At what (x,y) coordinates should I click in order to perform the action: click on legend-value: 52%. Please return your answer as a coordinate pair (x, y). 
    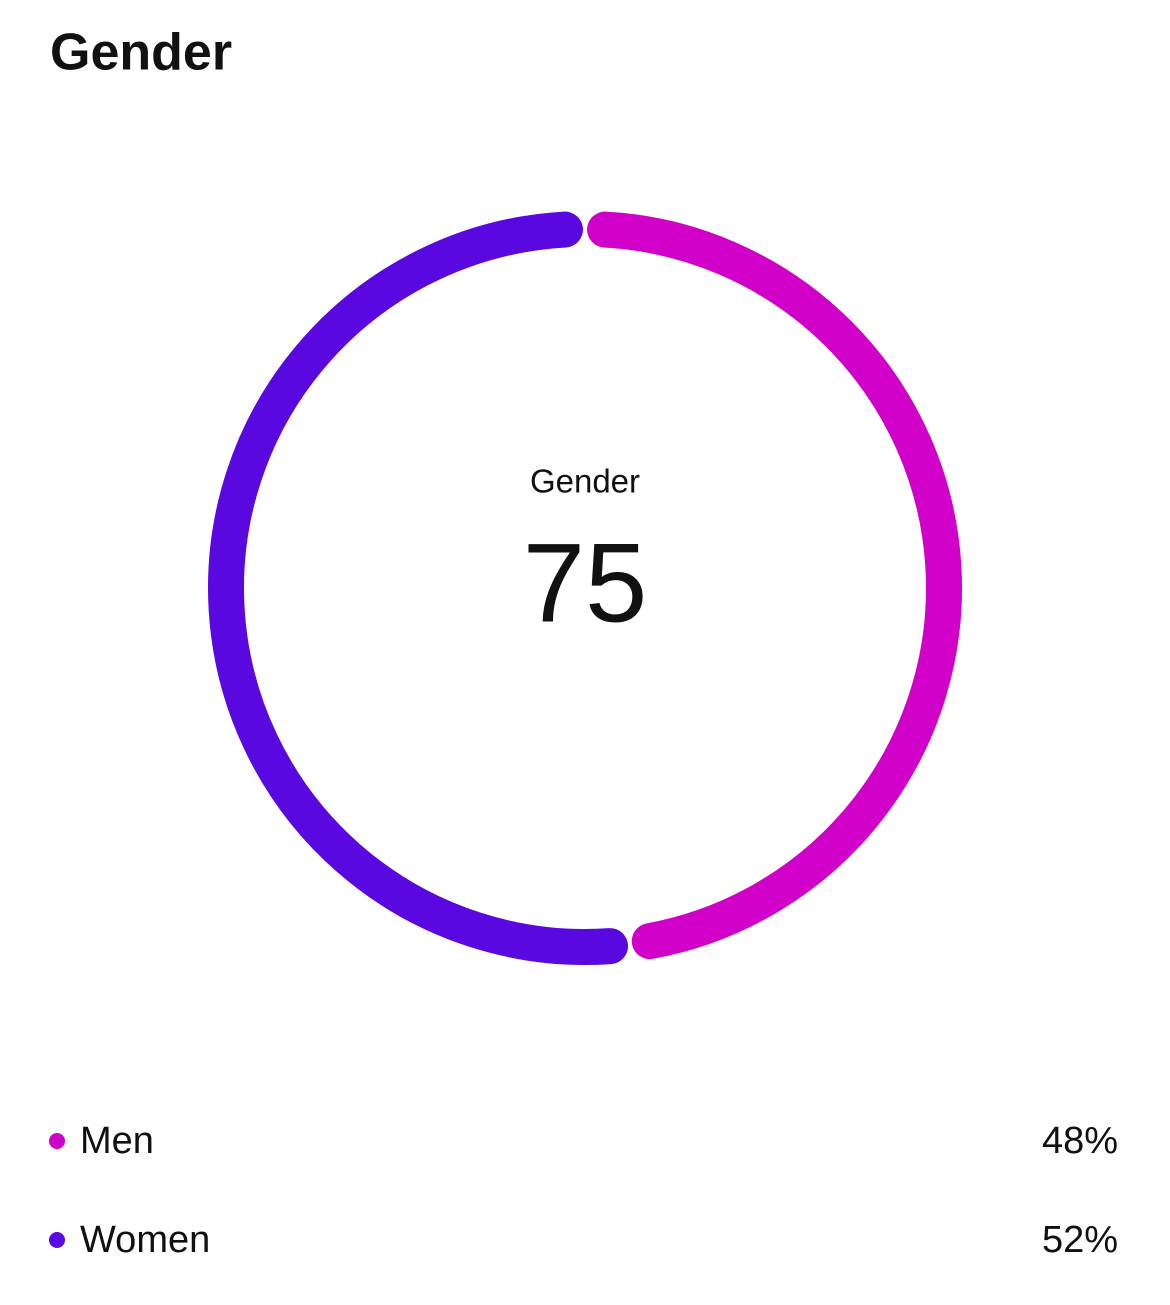
    Looking at the image, I should click on (1080, 1240).